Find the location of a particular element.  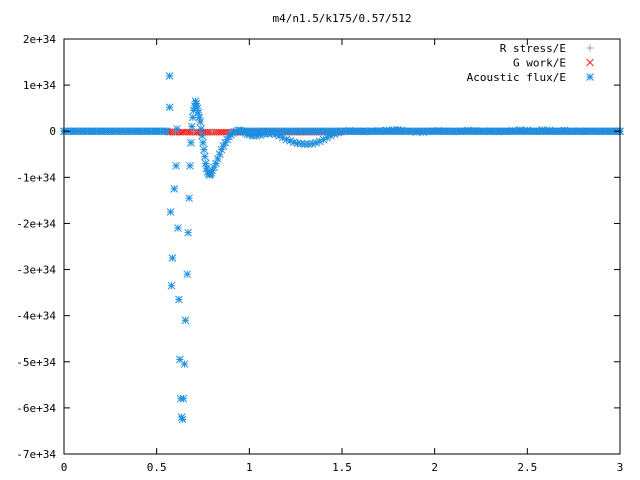

y-tick-label: -2e+34 is located at coordinates (36, 223).